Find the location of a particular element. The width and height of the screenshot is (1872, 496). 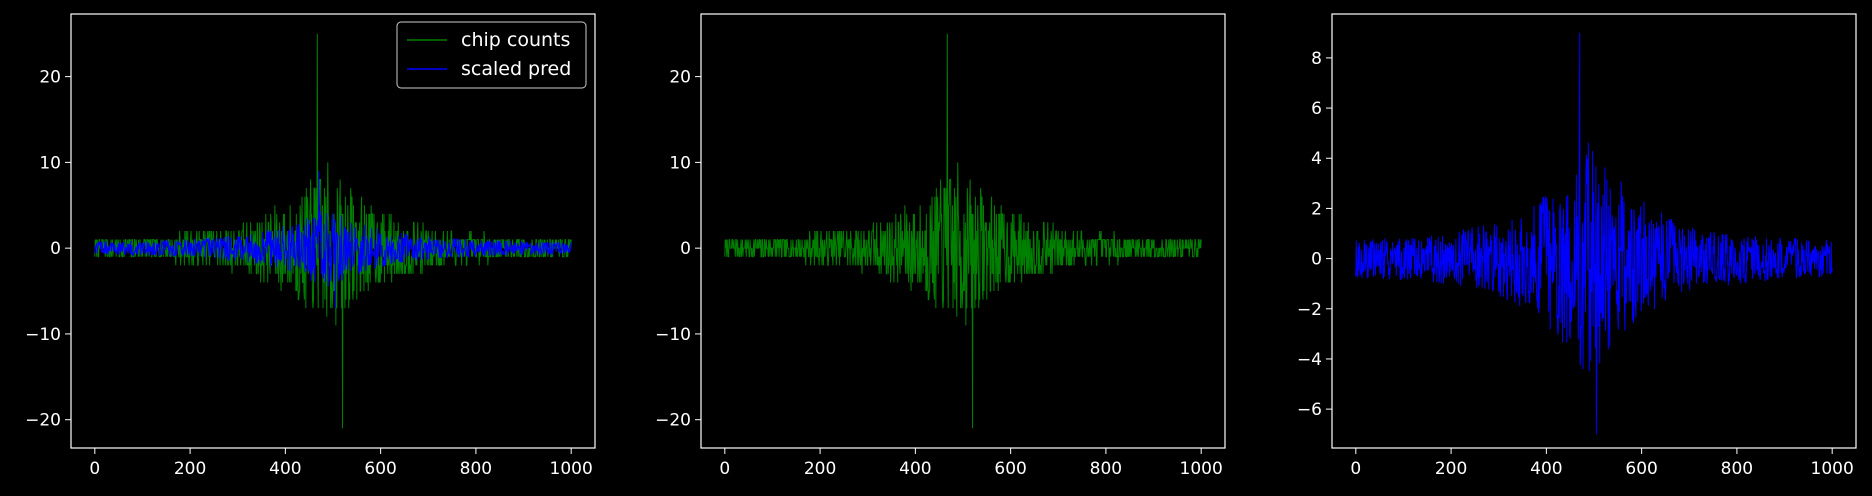

y-tick-label: 2 is located at coordinates (1316, 209).